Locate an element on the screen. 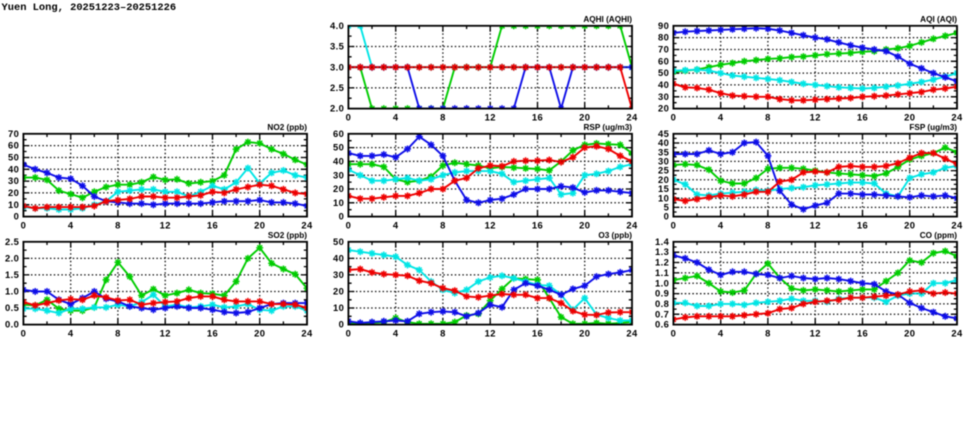 The height and width of the screenshot is (447, 975). svg-text: AQHI (AQHI) is located at coordinates (607, 19).